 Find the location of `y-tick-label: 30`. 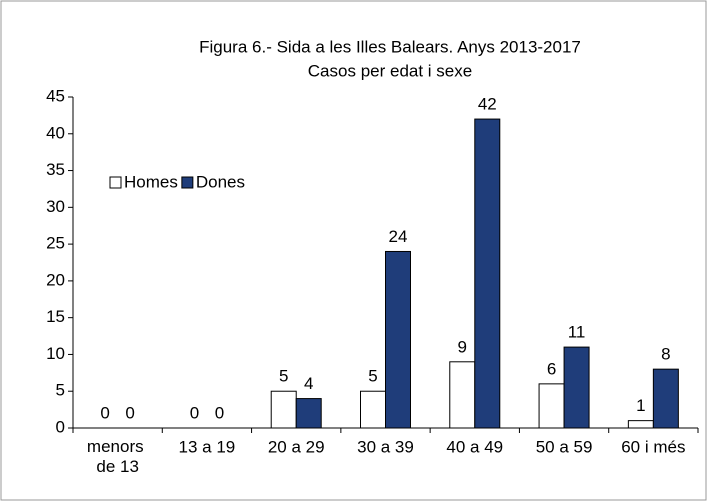

y-tick-label: 30 is located at coordinates (55, 206).